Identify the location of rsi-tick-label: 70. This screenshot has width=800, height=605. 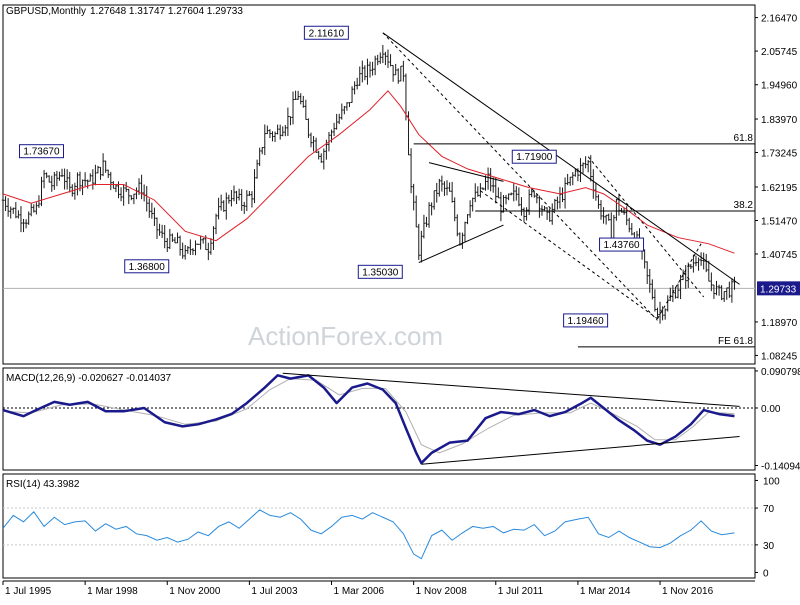
(769, 509).